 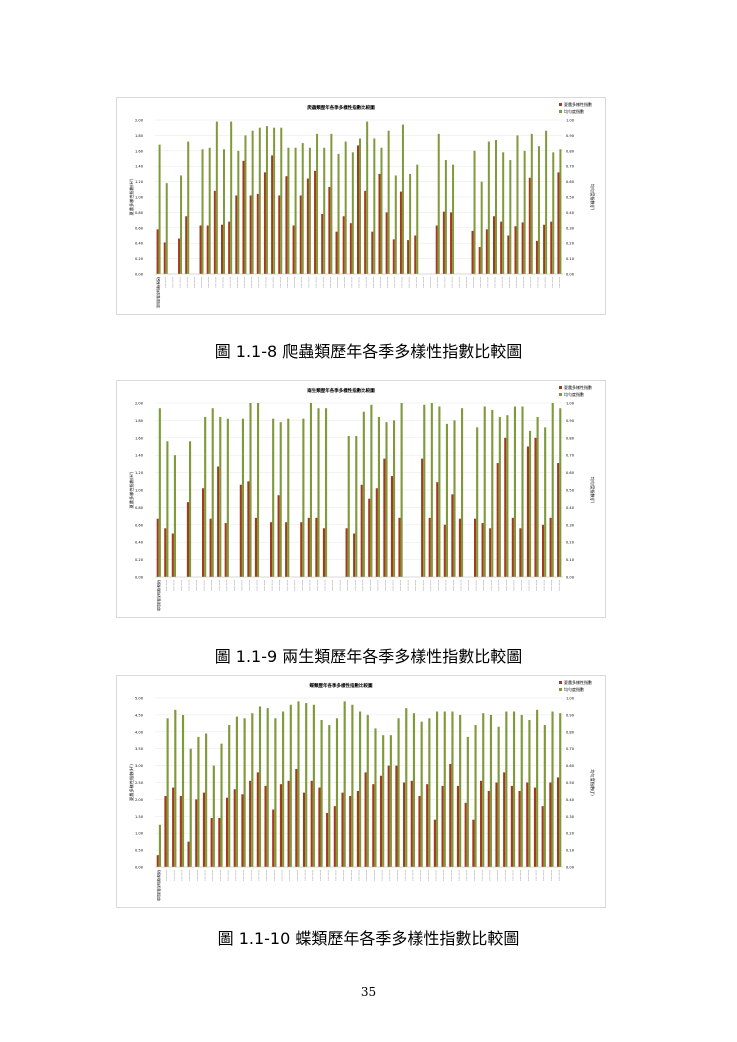 I want to click on legend-label: 均勻度指數, so click(x=574, y=689).